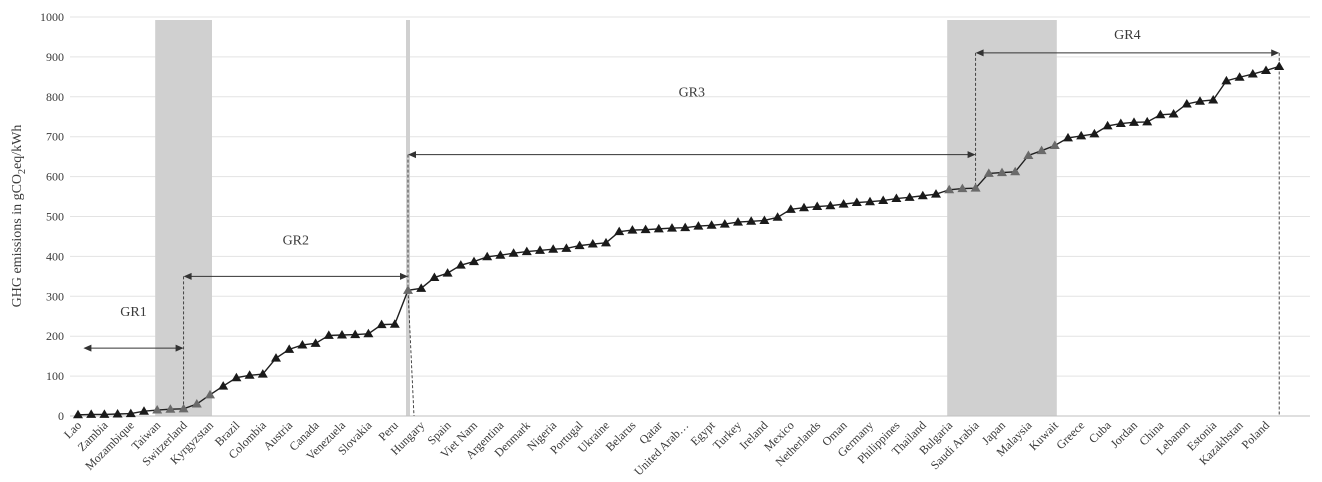 Image resolution: width=1322 pixels, height=482 pixels. What do you see at coordinates (55, 57) in the screenshot?
I see `y-tick-label: 900` at bounding box center [55, 57].